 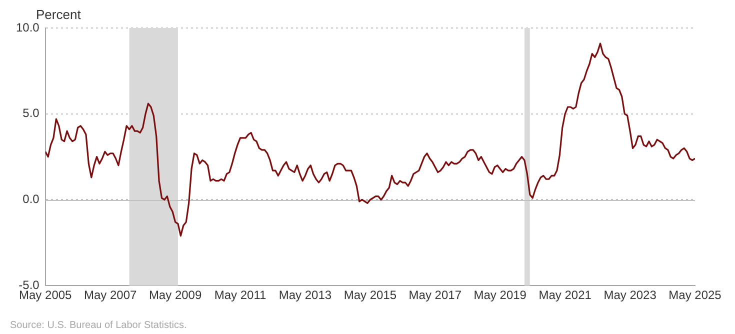 What do you see at coordinates (175, 295) in the screenshot?
I see `x-tick-label: May 2009` at bounding box center [175, 295].